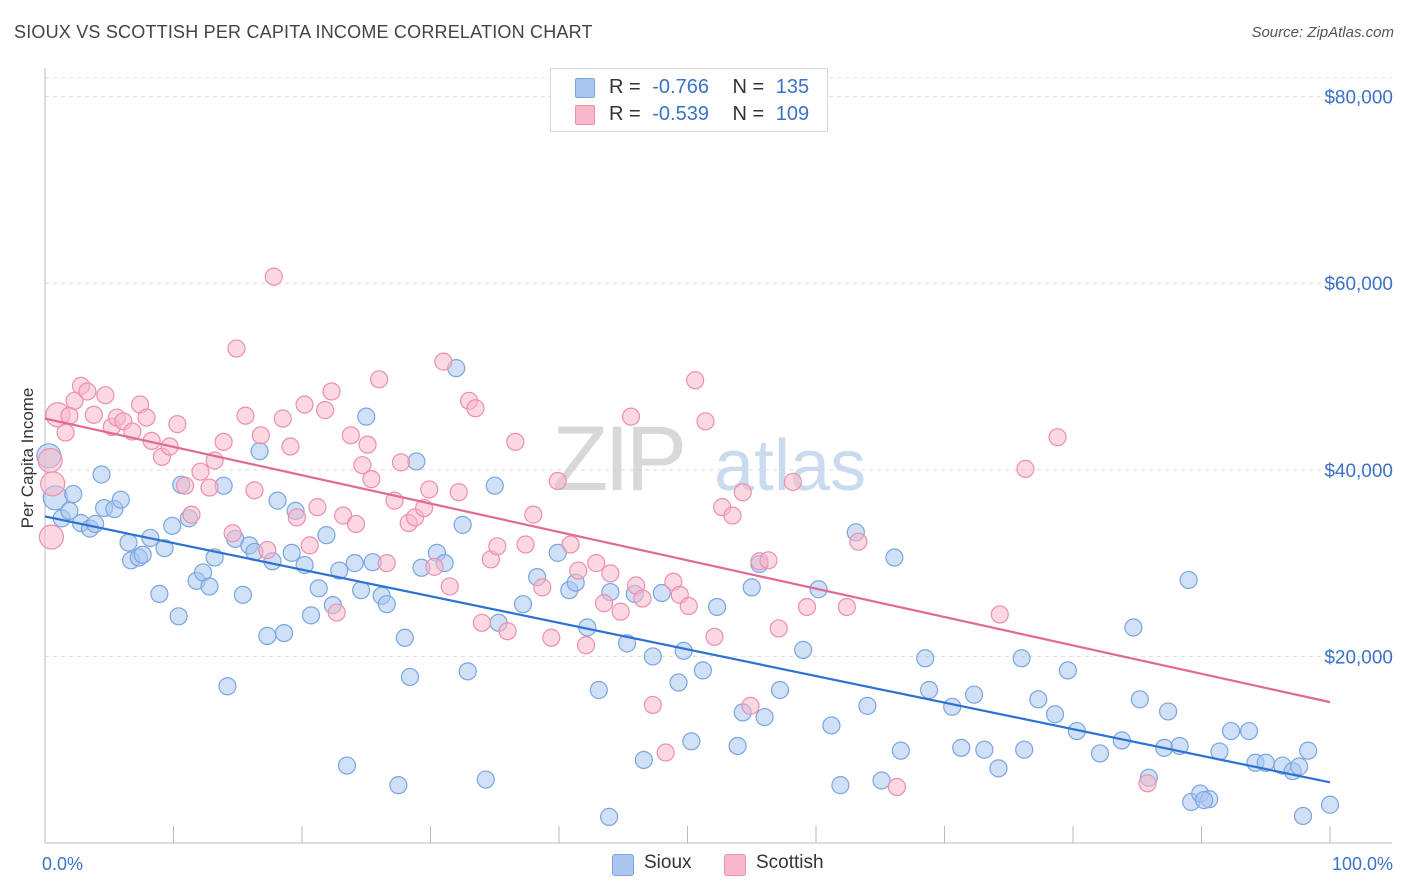 Image resolution: width=1406 pixels, height=892 pixels. Describe the element at coordinates (709, 459) in the screenshot. I see `watermark: ZIP atlas` at that location.